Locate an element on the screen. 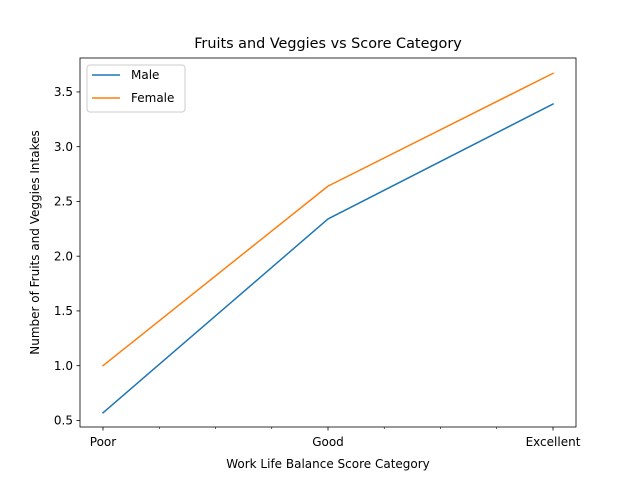  chart-title: Fruits and Veggies vs Score Category is located at coordinates (328, 44).